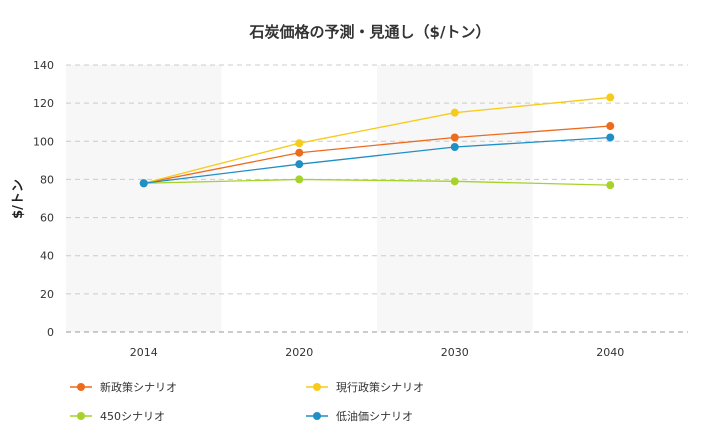 This screenshot has height=439, width=711. Describe the element at coordinates (47, 256) in the screenshot. I see `y-tick-label: 40` at that location.